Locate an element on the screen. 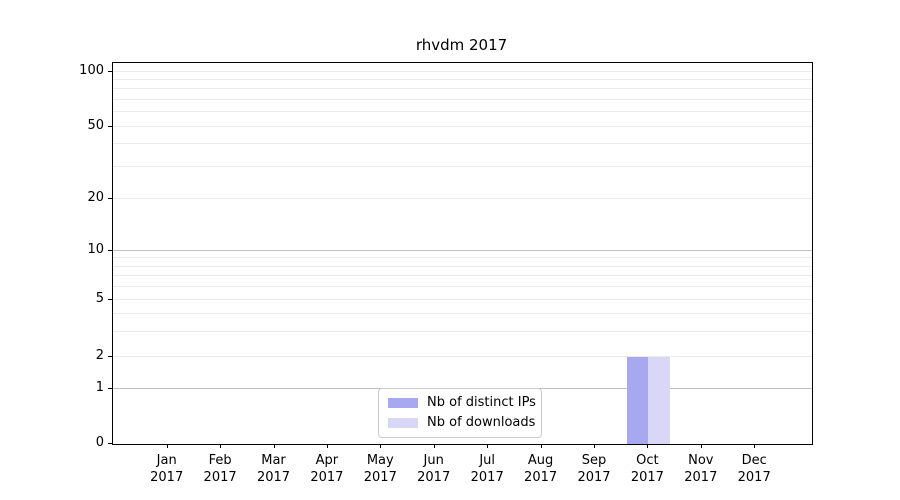  x-tick-month: Sep is located at coordinates (594, 460).